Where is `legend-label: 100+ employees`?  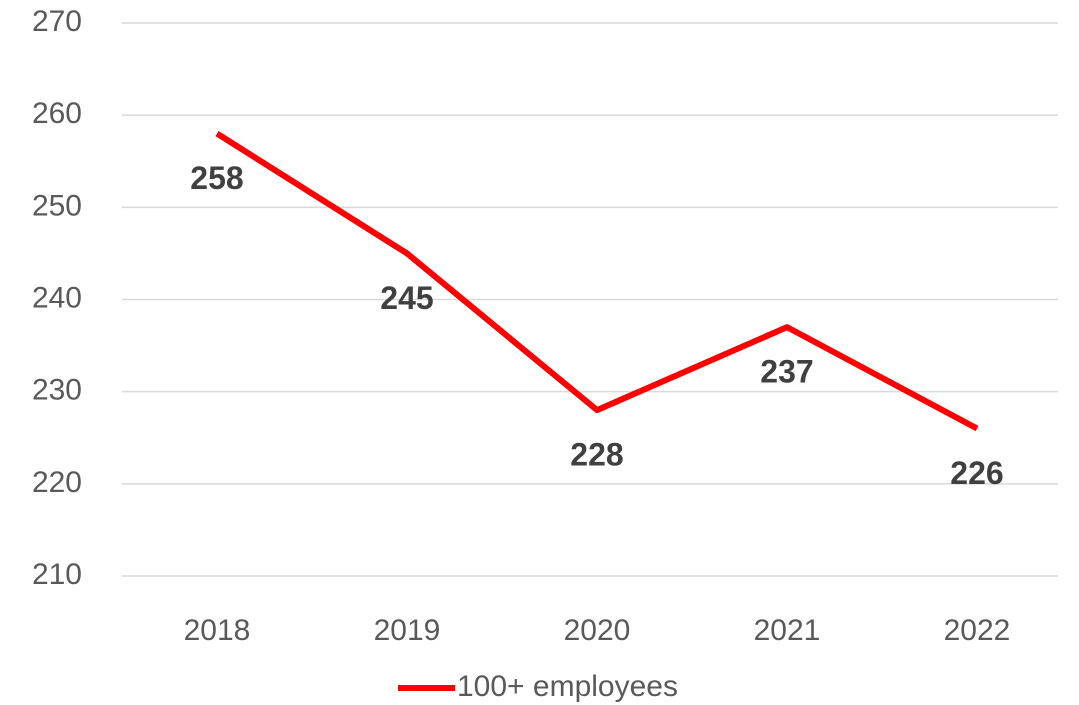
legend-label: 100+ employees is located at coordinates (567, 686).